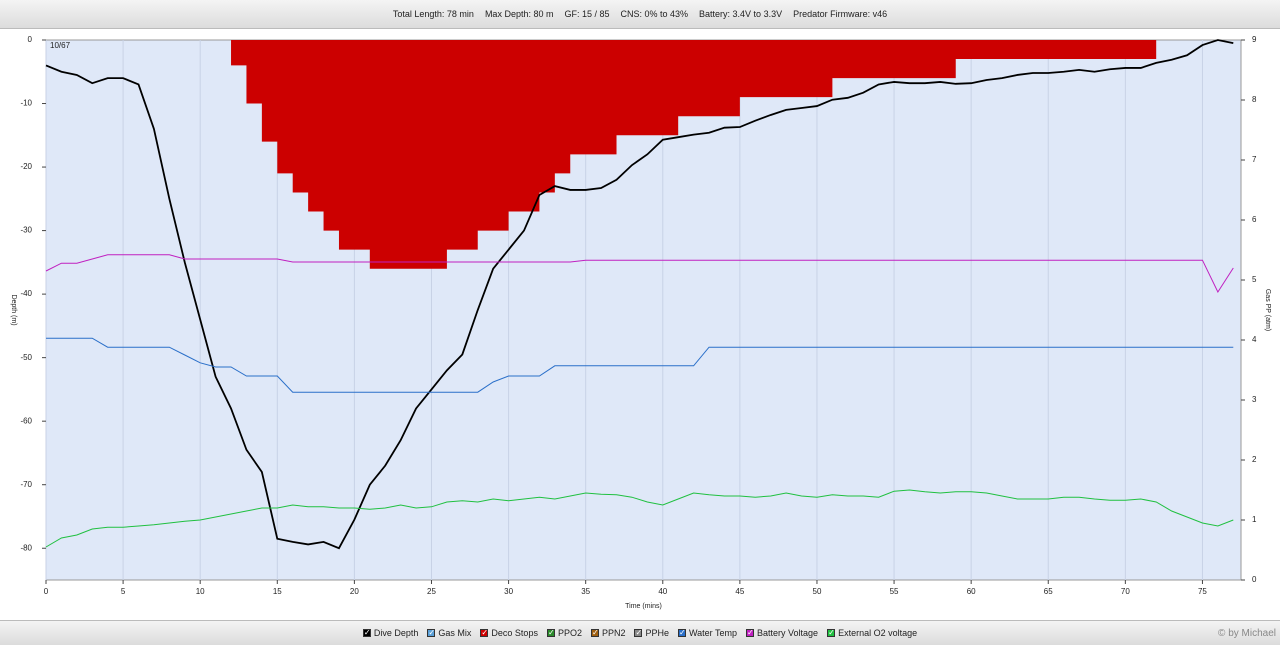 The image size is (1280, 645). Describe the element at coordinates (713, 633) in the screenshot. I see `legend-label: Water Temp` at that location.